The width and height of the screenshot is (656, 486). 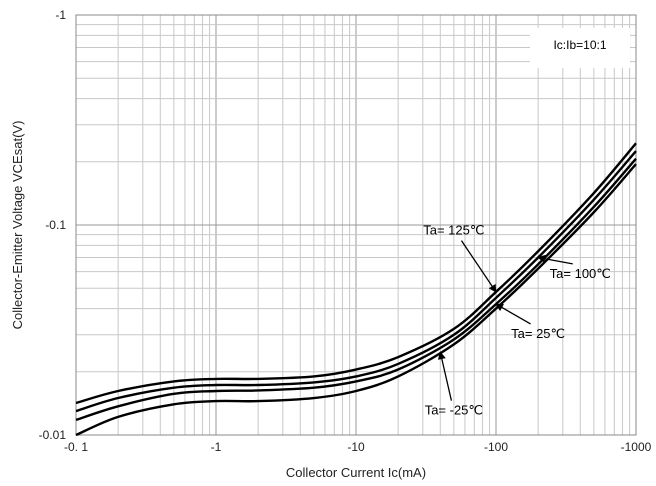 I want to click on x-tick-labels: -0. 1 -1 -10 -100 -1000, so click(x=358, y=447).